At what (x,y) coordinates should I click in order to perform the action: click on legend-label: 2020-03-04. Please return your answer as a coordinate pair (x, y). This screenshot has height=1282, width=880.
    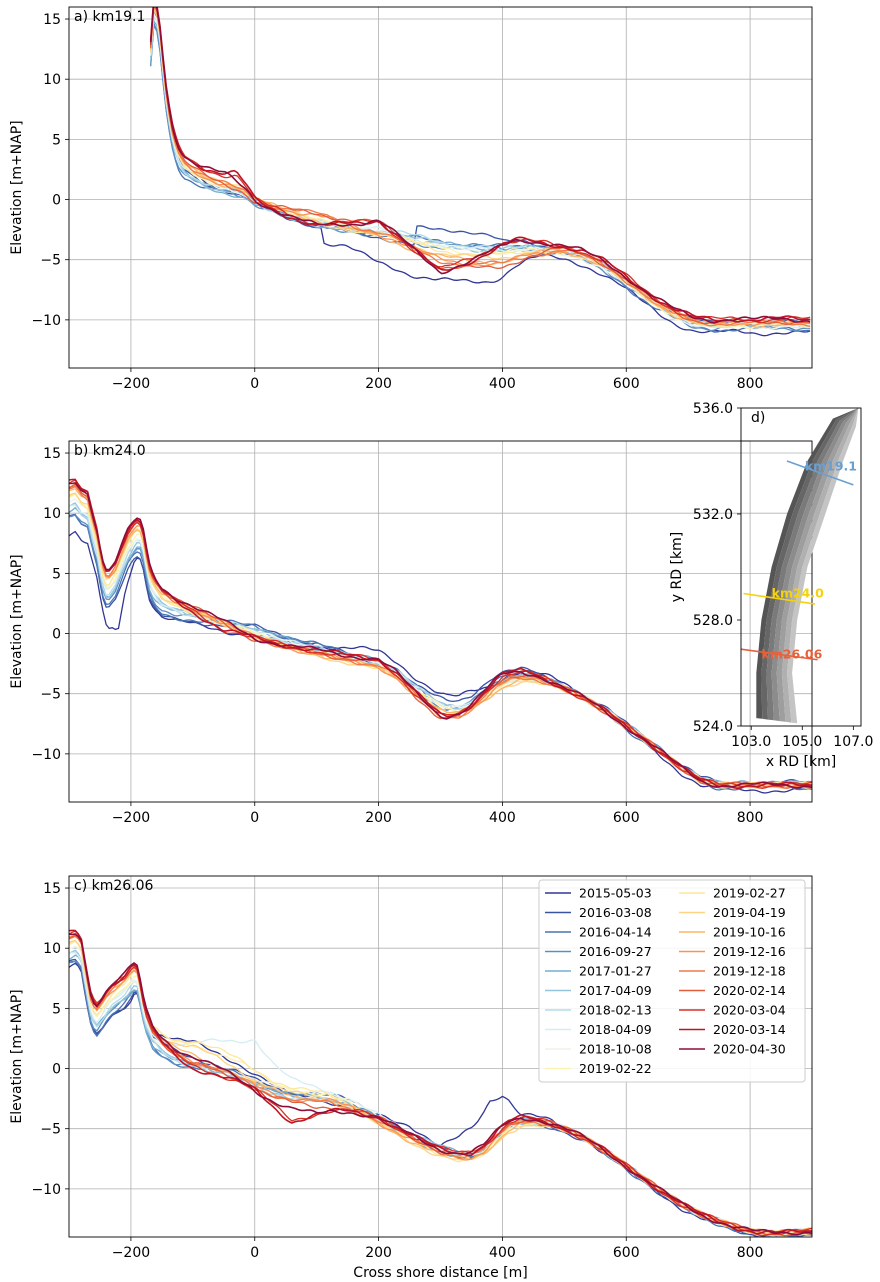
    Looking at the image, I should click on (749, 1010).